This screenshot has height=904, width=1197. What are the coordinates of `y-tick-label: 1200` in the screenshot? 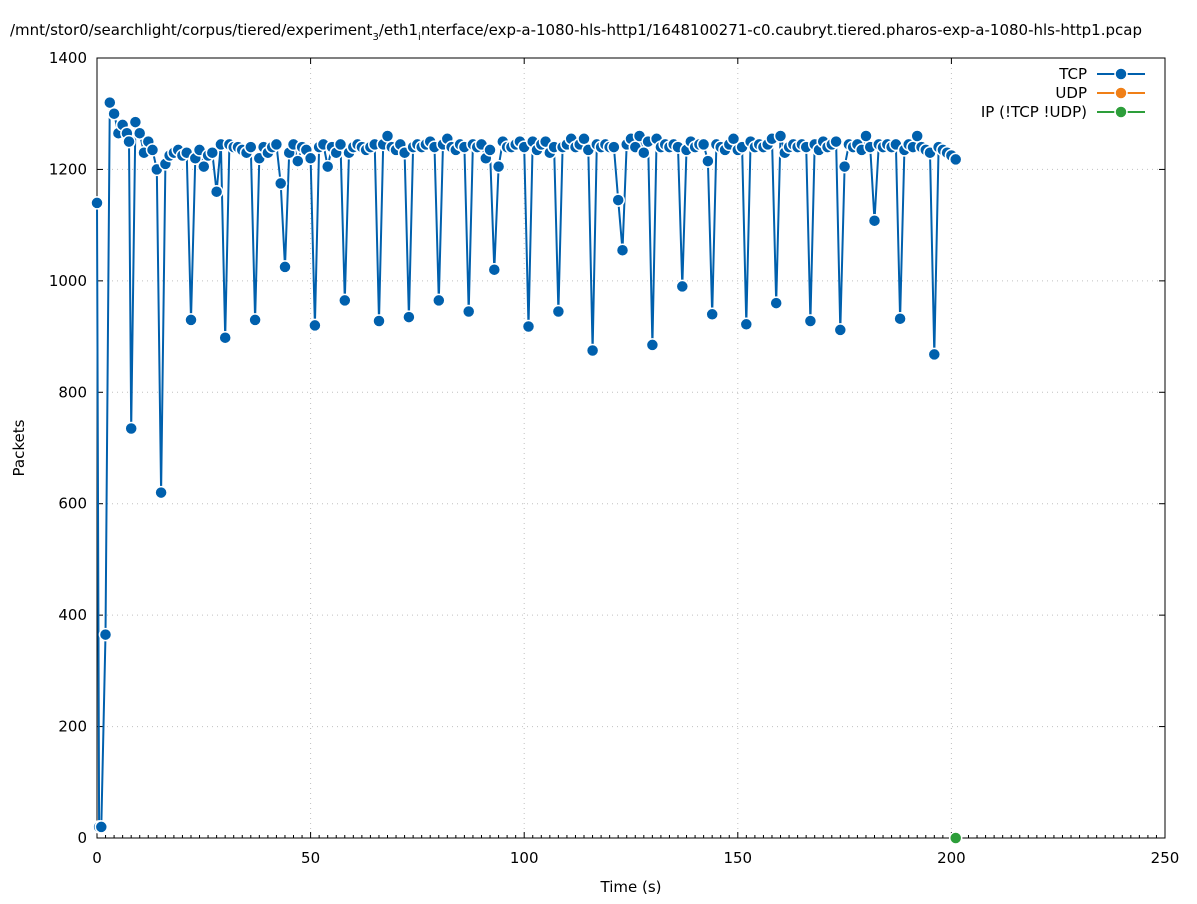 It's located at (68, 169).